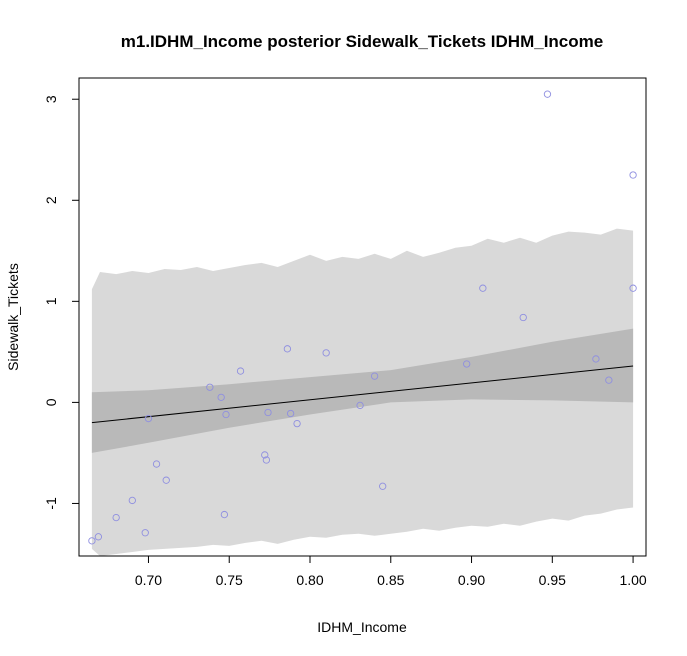 The image size is (687, 656). I want to click on y-tick-label: 1, so click(51, 301).